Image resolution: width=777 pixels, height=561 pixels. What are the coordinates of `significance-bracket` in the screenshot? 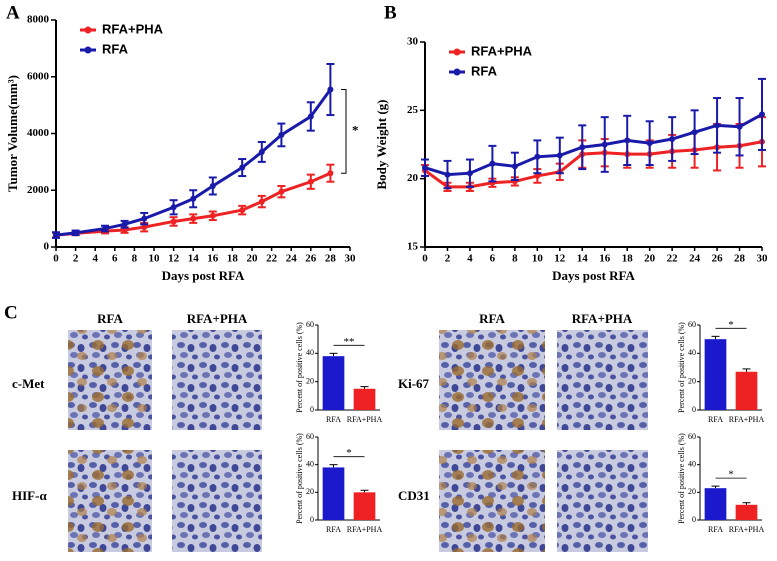 It's located at (344, 131).